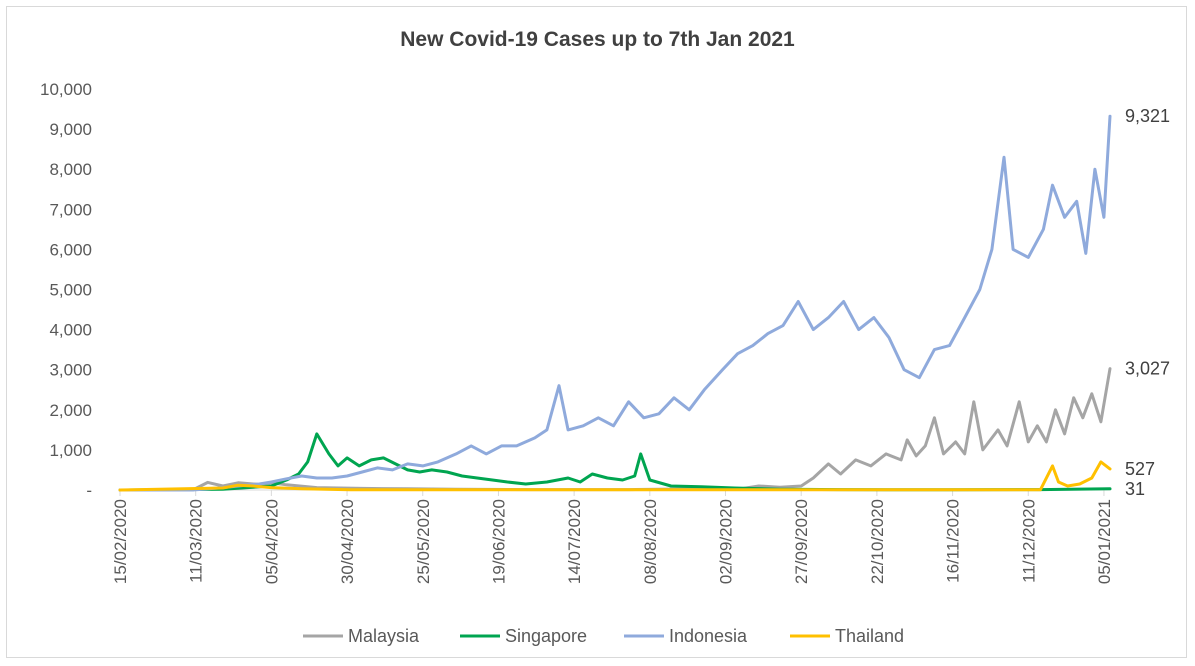  What do you see at coordinates (1147, 369) in the screenshot?
I see `end-label-malaysia: 3,027` at bounding box center [1147, 369].